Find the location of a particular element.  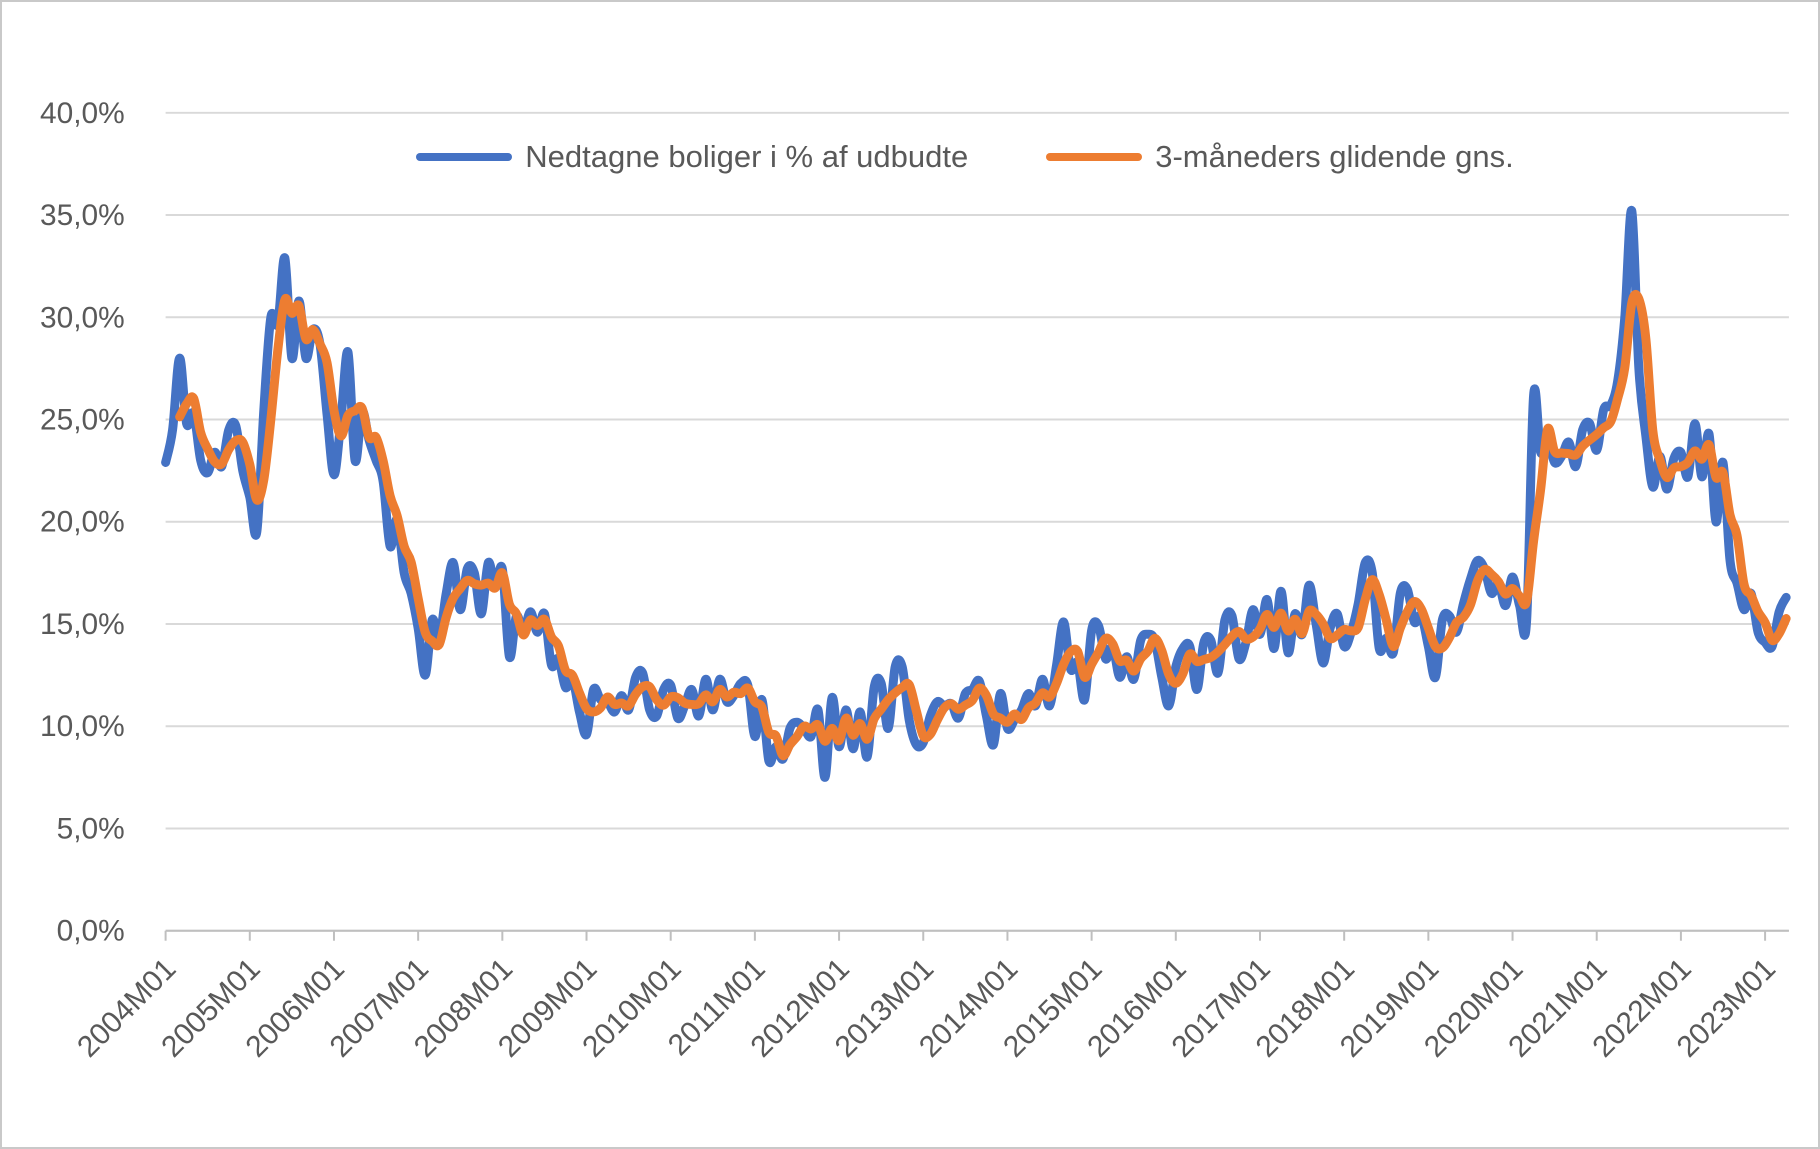

y-tick-label: 20,0% is located at coordinates (82, 522).